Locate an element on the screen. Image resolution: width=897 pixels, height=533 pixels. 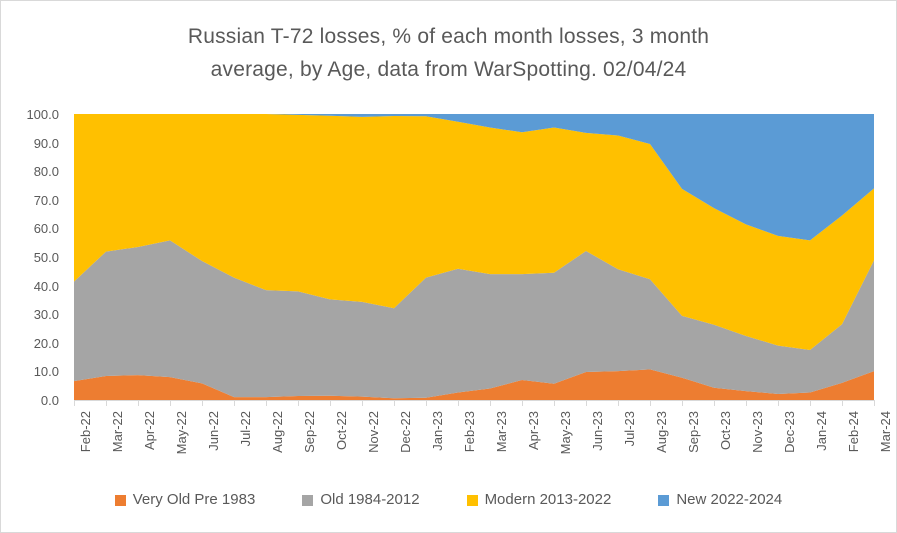
x-axis-label: Feb-23 is located at coordinates (469, 432).